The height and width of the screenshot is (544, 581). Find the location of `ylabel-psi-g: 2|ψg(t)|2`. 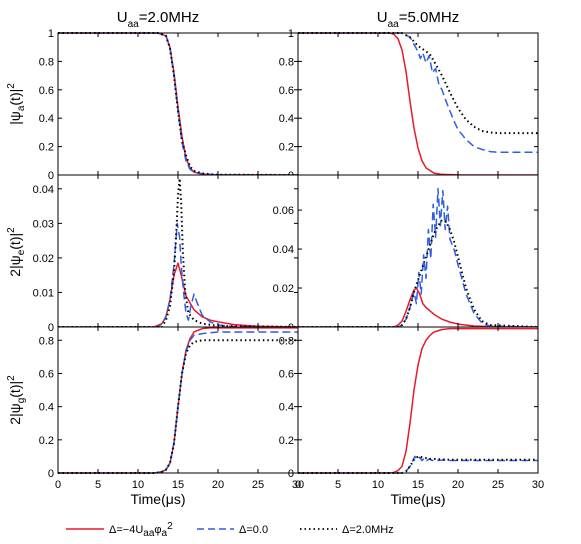

ylabel-psi-g: 2|ψg(t)|2 is located at coordinates (16, 400).